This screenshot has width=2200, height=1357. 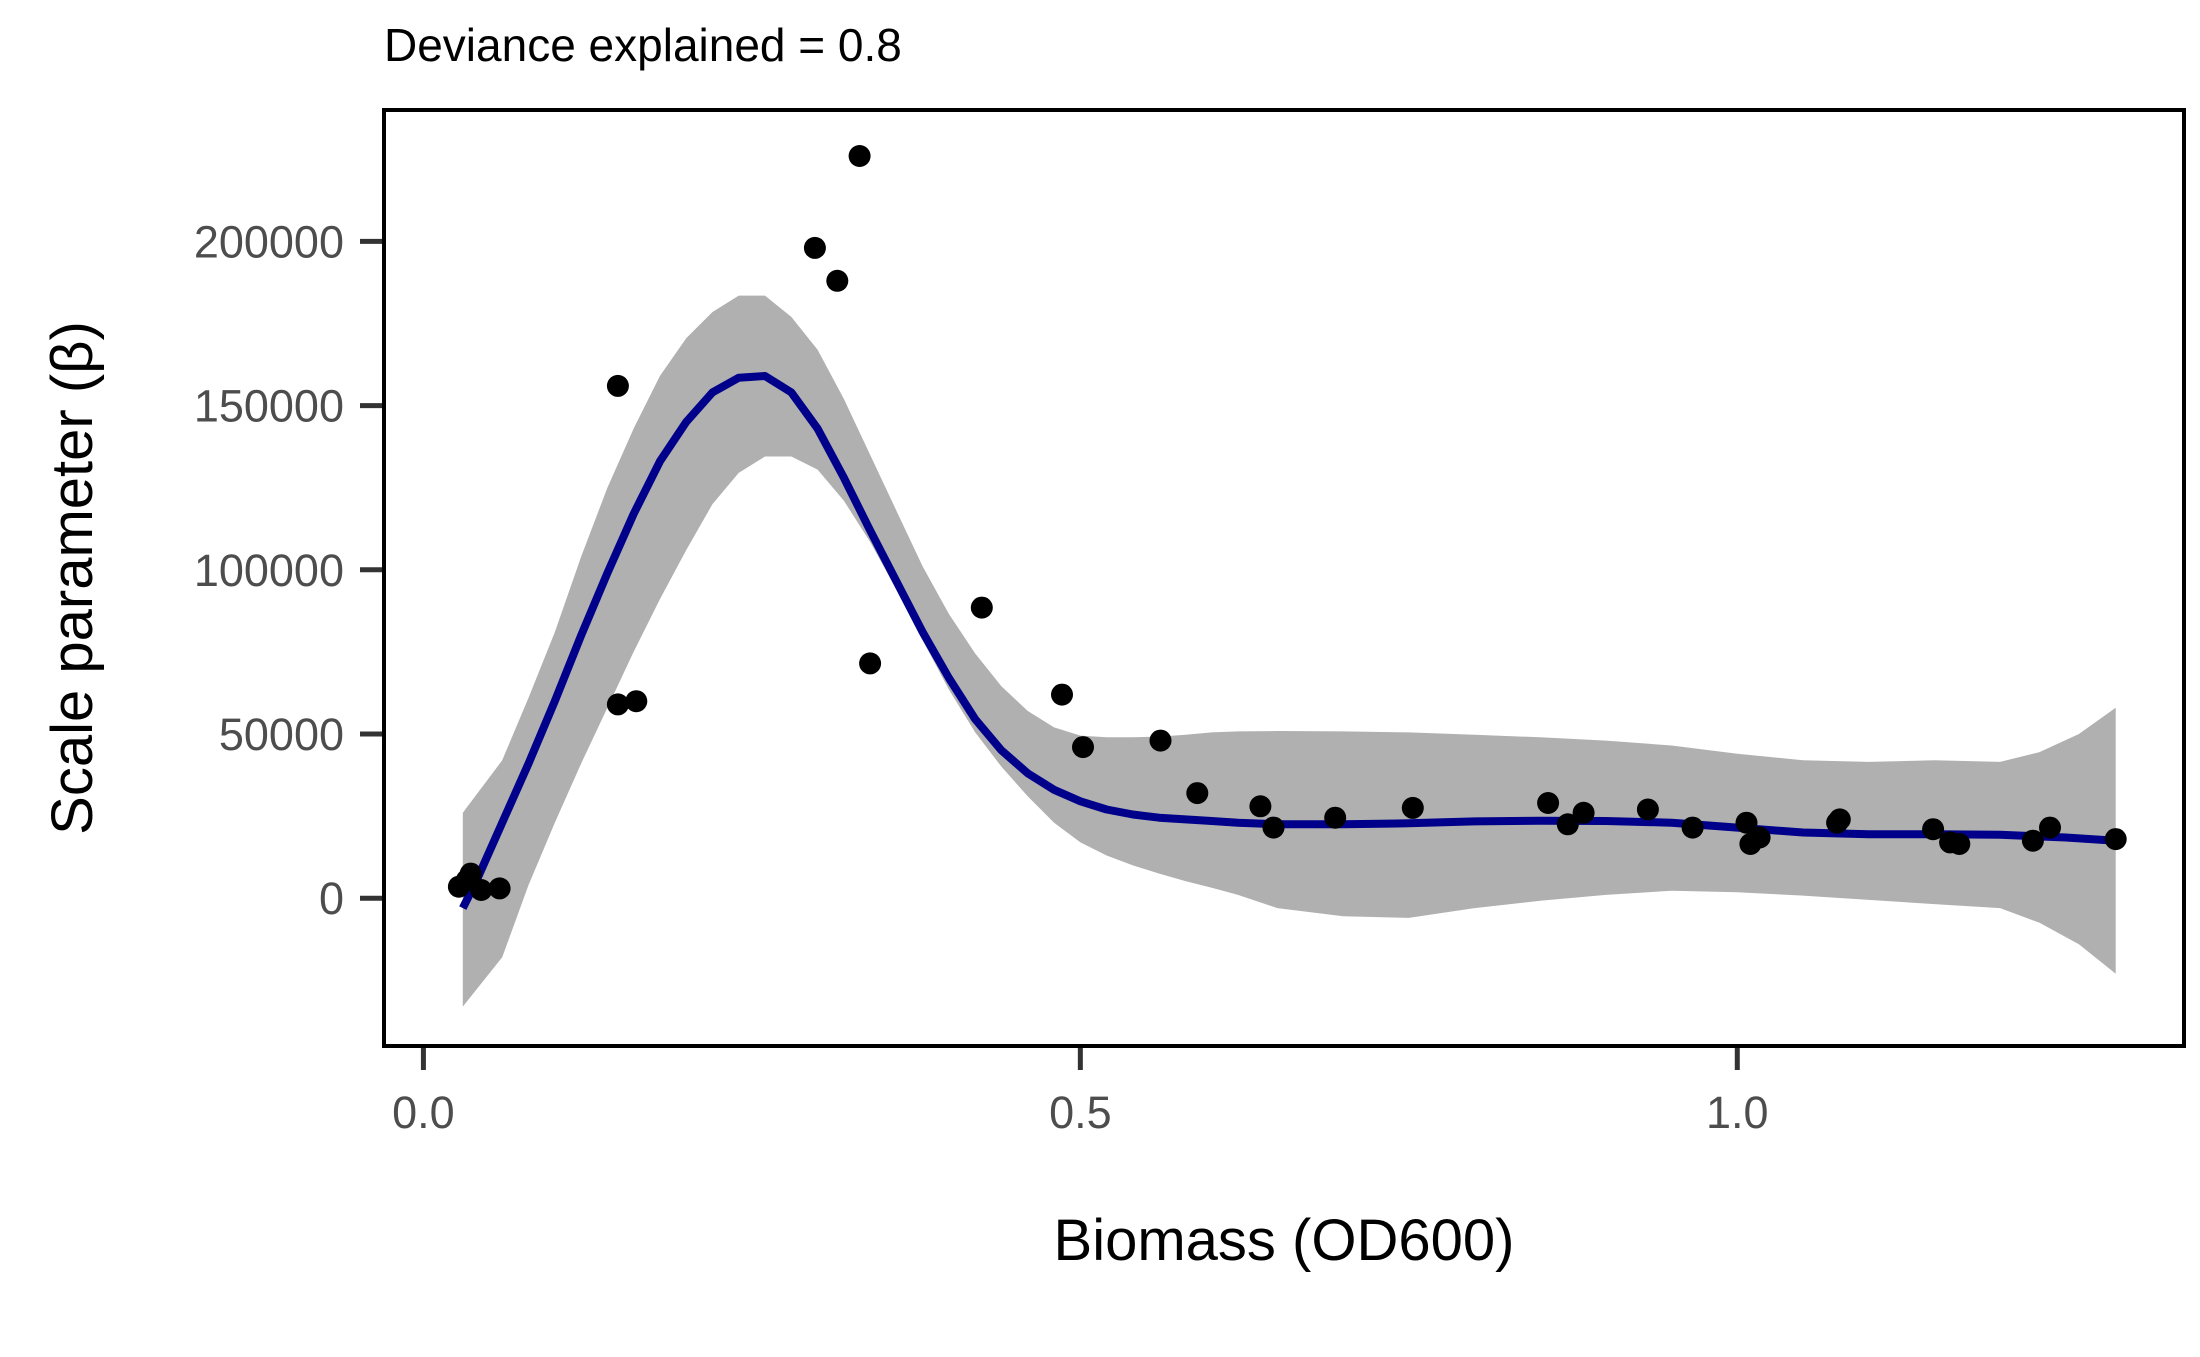 I want to click on y-axis: 0 50000 100000 150000 200000, so click(x=288, y=570).